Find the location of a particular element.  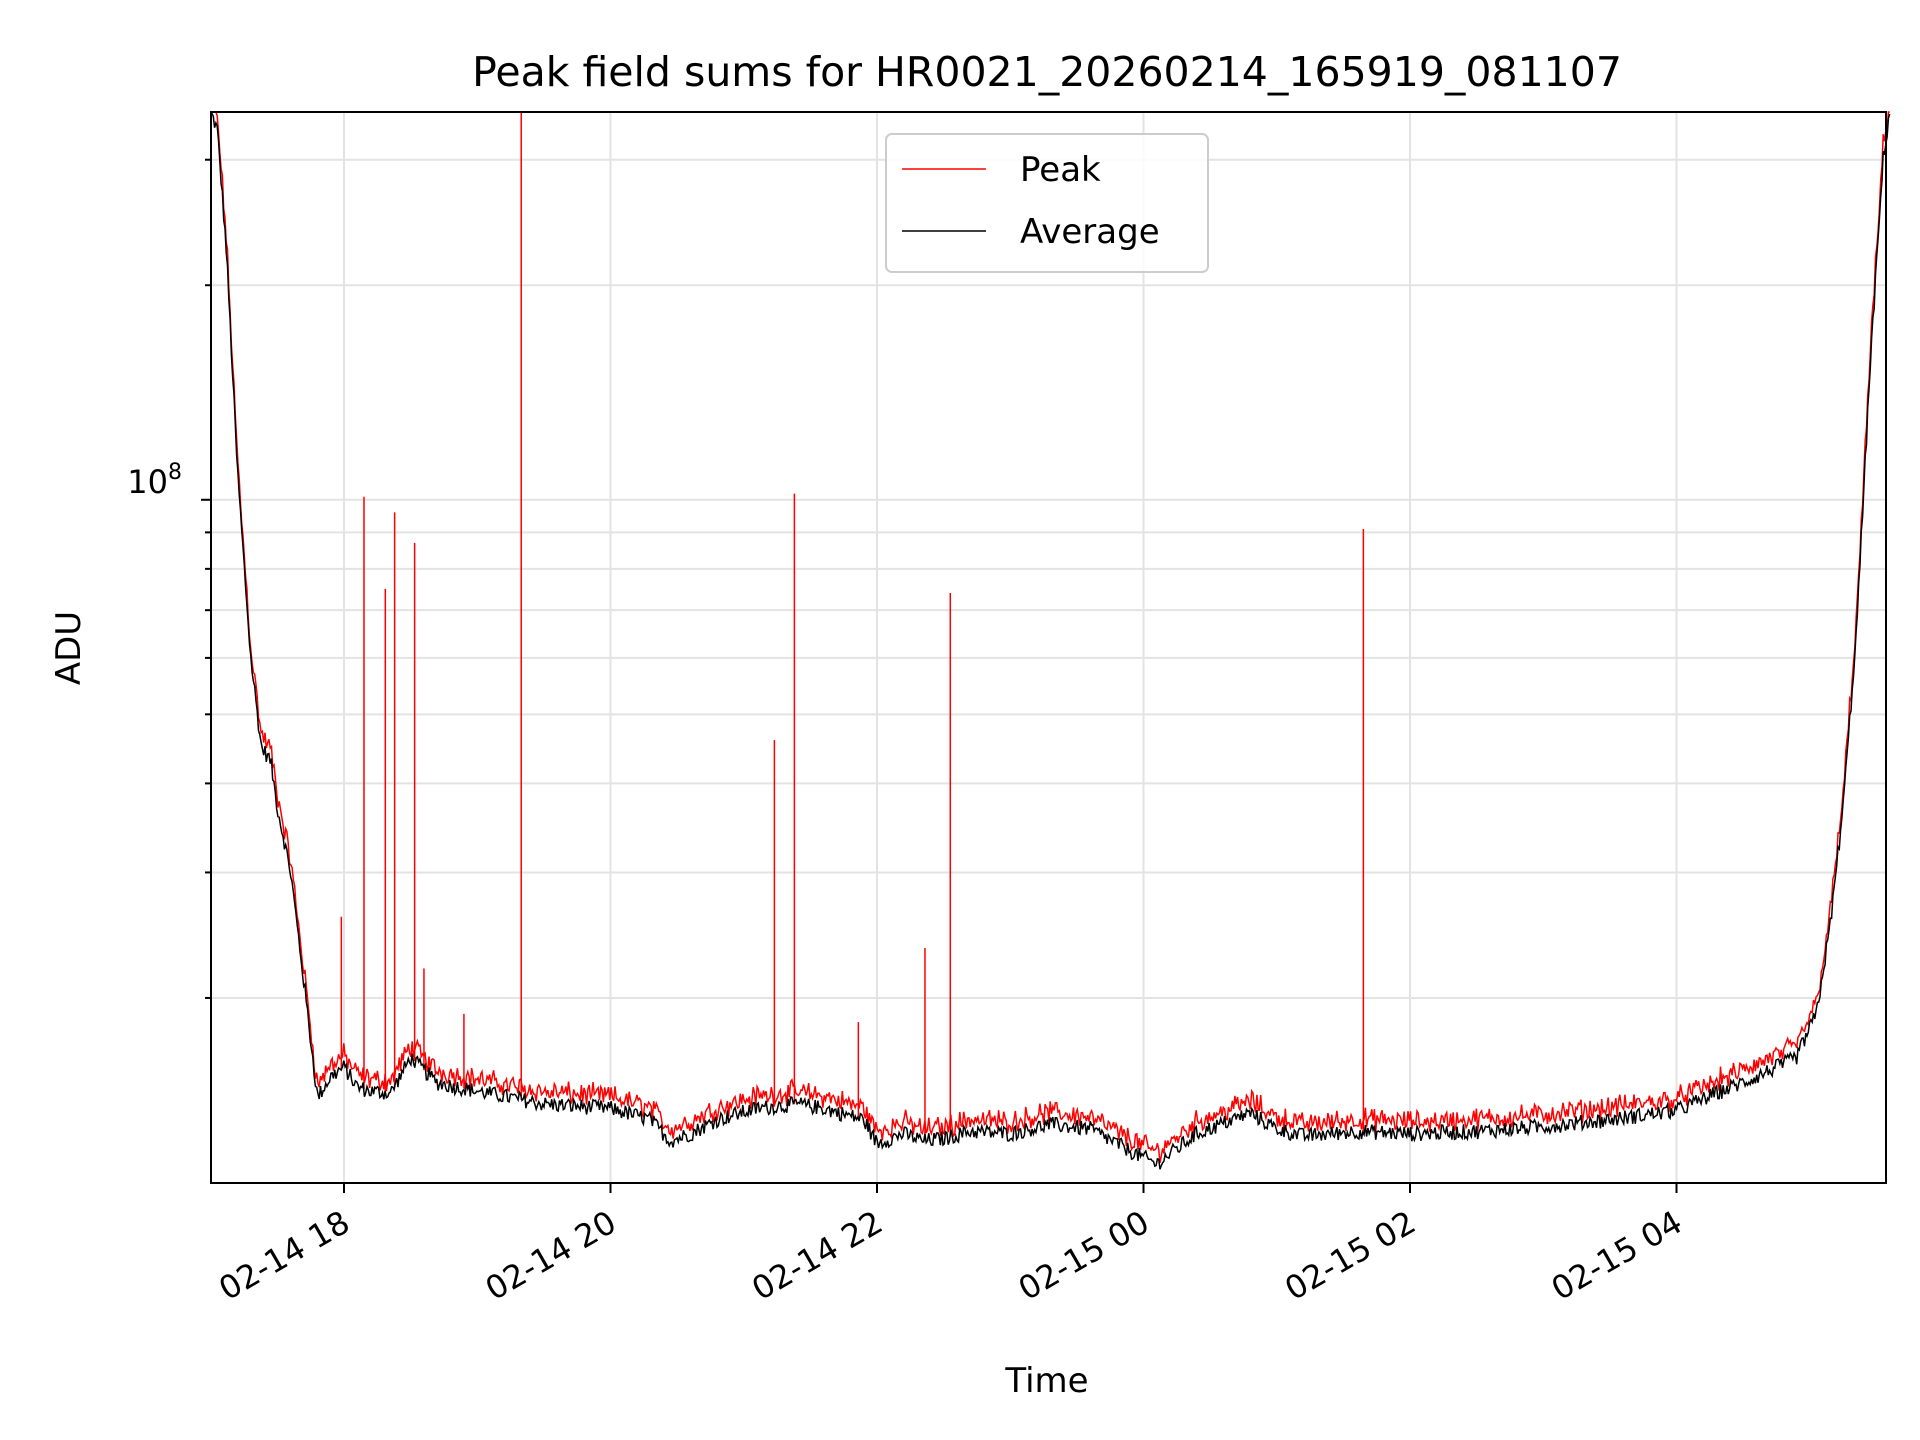

y-tick-label-1e8: 108 is located at coordinates (154, 480).